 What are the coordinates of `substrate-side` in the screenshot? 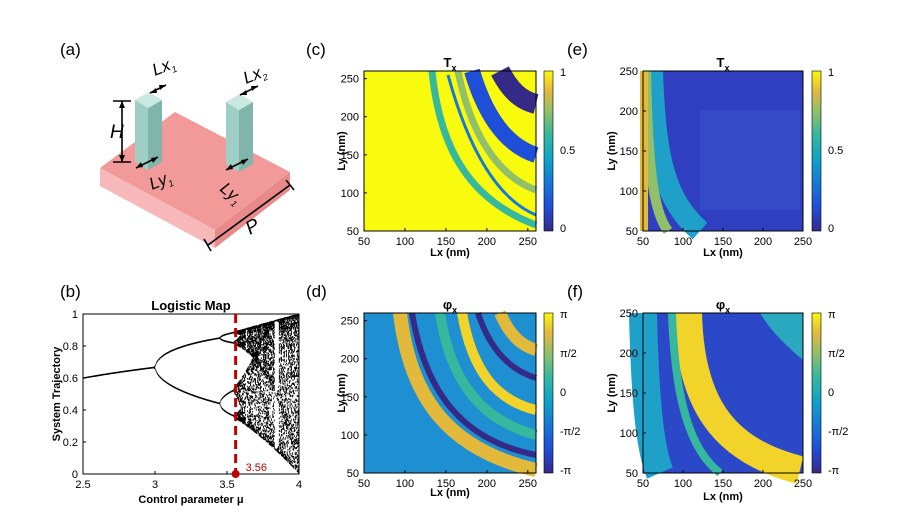 It's located at (252, 210).